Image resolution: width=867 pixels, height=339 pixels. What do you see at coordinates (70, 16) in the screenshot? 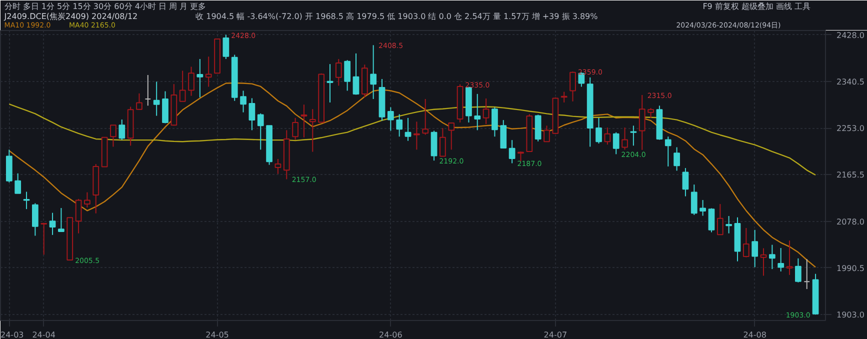
I see `chart-title: J2409.DCE(焦炭2409) 2024/08/12` at bounding box center [70, 16].